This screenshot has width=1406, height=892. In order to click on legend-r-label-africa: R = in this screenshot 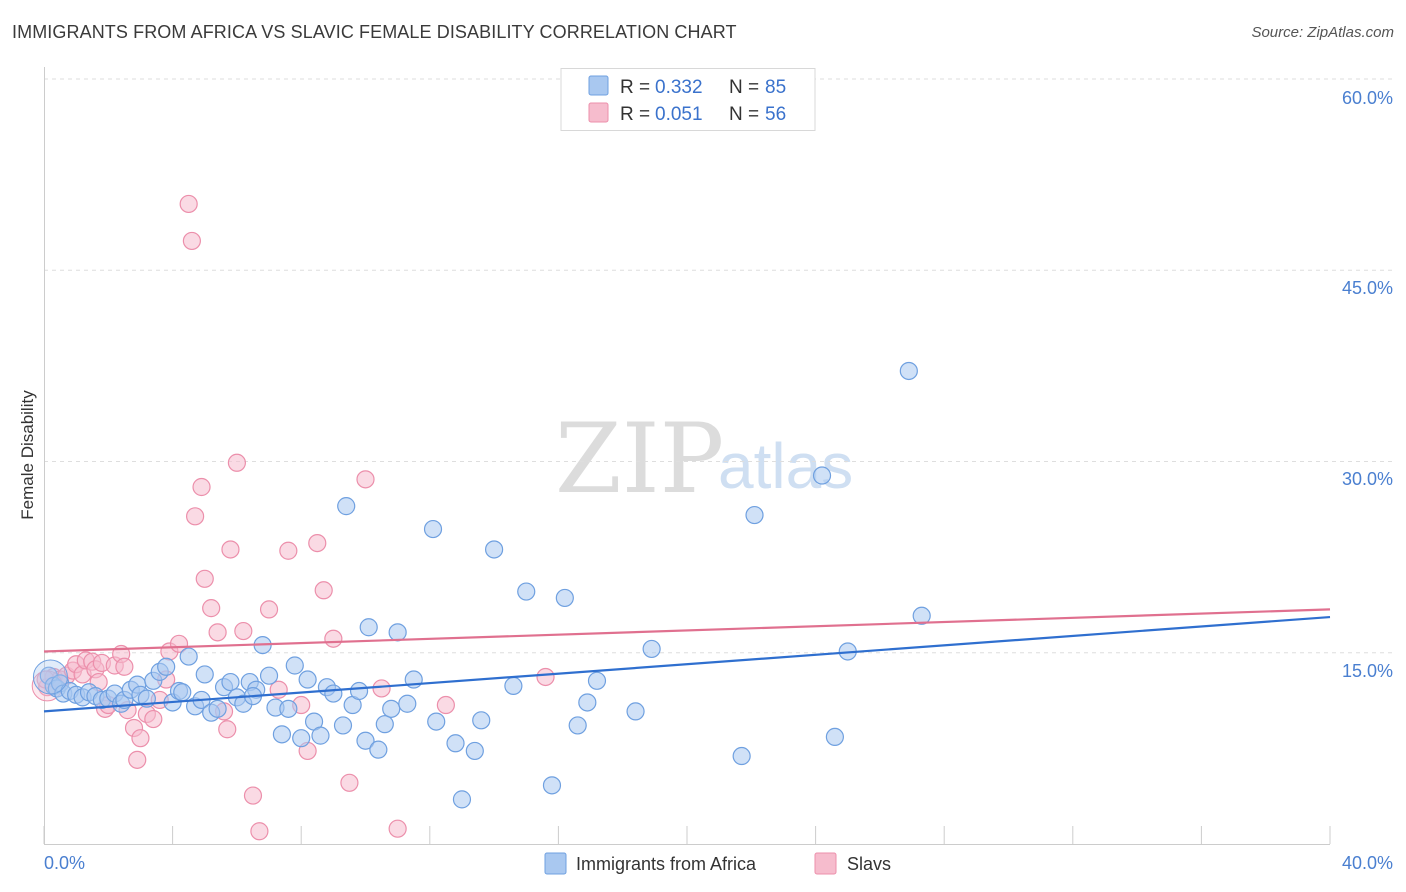, I will do `click(635, 87)`.